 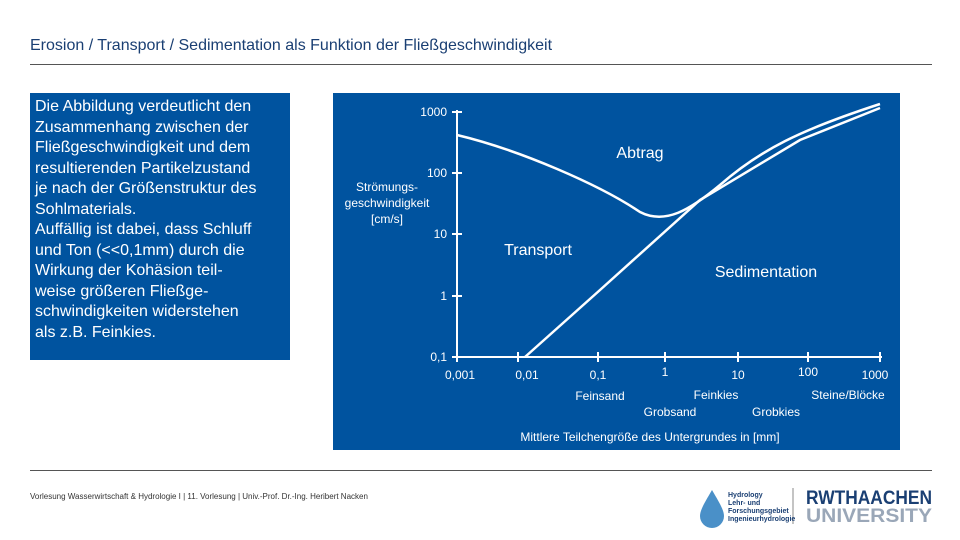 I want to click on text-line: schwindigkeiten widerstehen, so click(x=137, y=311).